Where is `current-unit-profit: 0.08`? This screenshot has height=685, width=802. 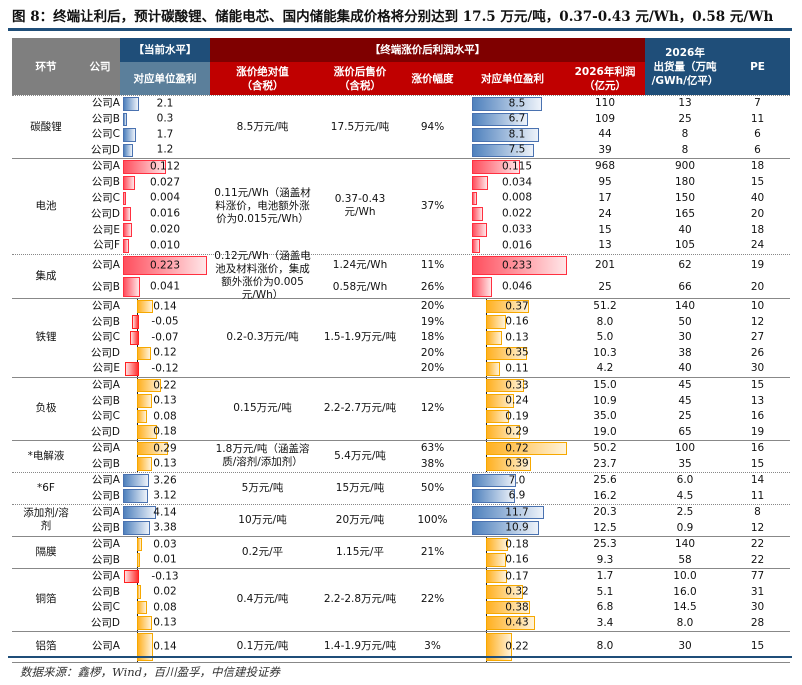 current-unit-profit: 0.08 is located at coordinates (165, 607).